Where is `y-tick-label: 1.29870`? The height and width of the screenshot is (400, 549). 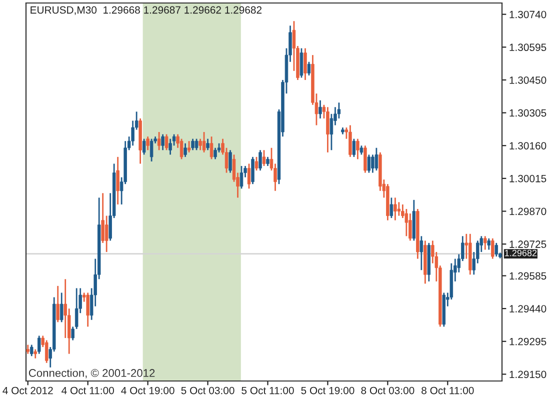 y-tick-label: 1.29870 is located at coordinates (528, 212).